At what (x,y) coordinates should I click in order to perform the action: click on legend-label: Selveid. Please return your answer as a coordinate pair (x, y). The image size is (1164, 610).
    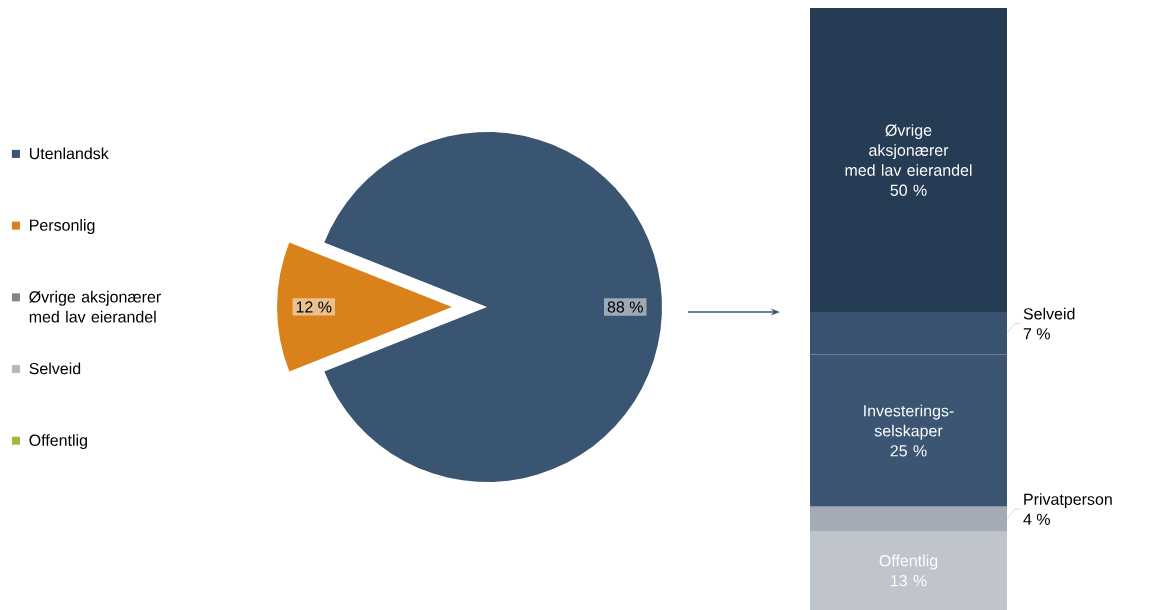
    Looking at the image, I should click on (55, 368).